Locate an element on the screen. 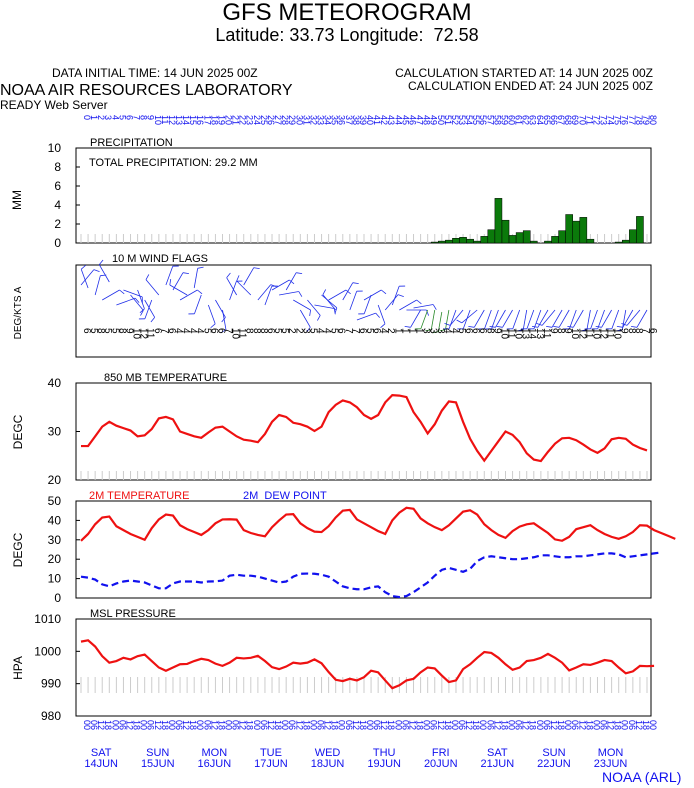 This screenshot has height=788, width=694. t850-yticks: 20 30 40 is located at coordinates (64, 431).